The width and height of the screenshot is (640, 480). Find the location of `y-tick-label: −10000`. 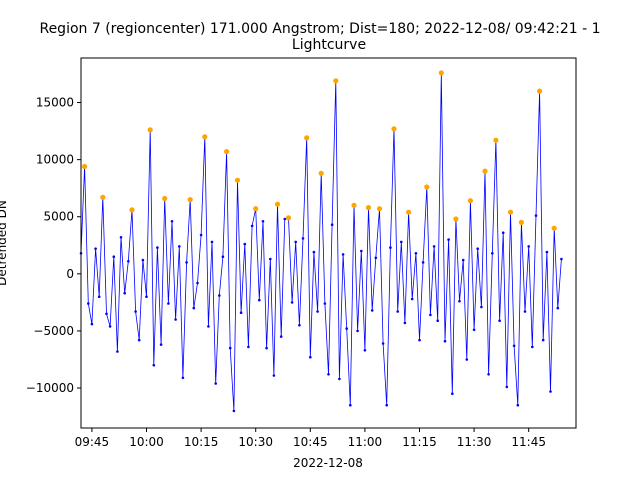

y-tick-label: −10000 is located at coordinates (50, 388).